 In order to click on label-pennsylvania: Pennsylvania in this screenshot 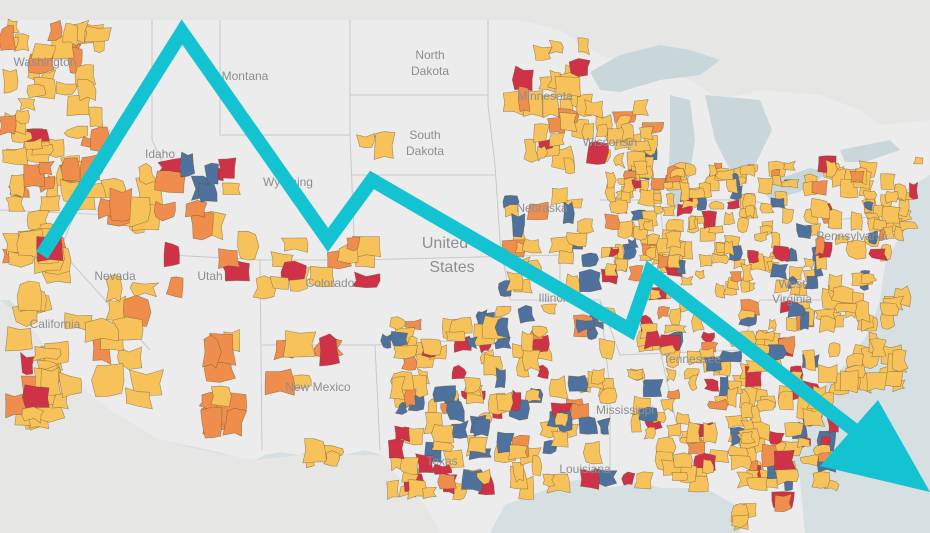, I will do `click(852, 236)`.